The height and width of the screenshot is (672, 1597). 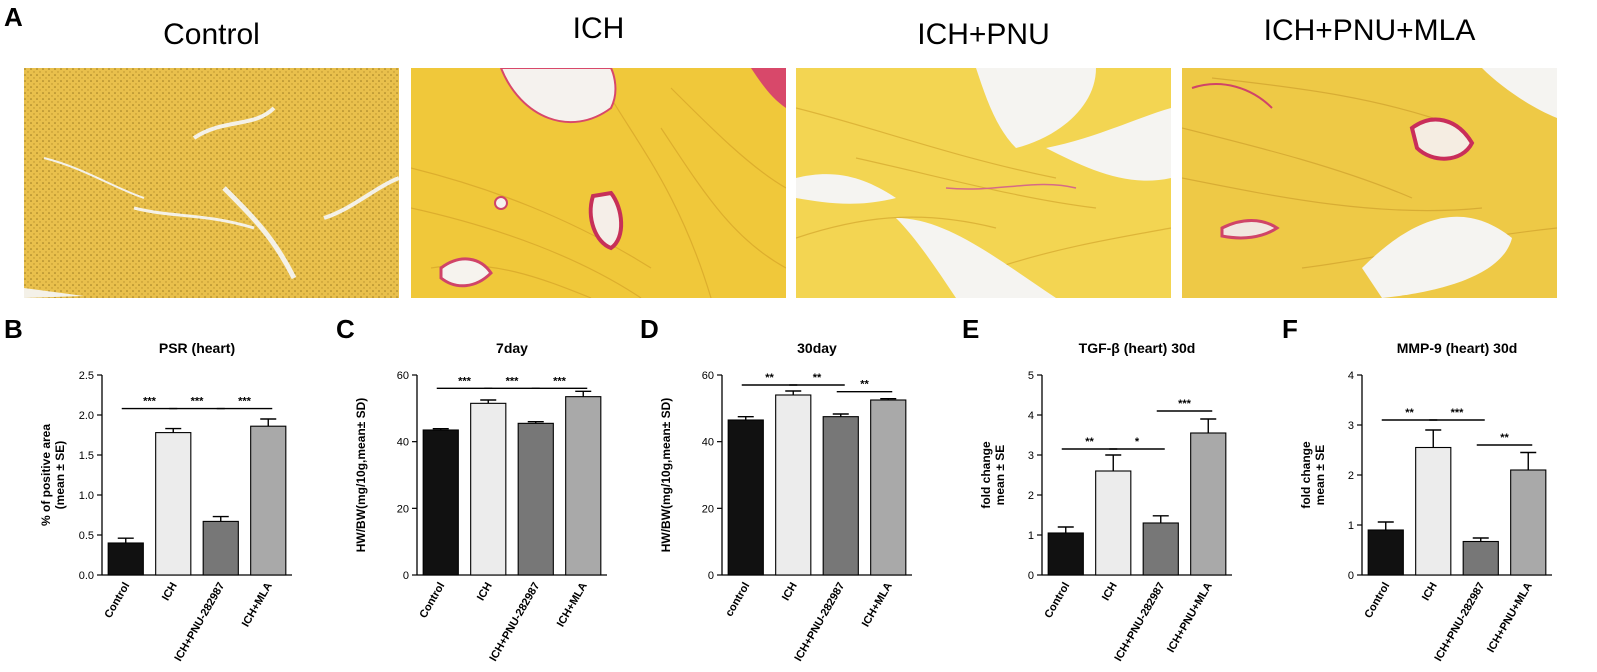 I want to click on y-tick-label: 5, so click(x=1031, y=376).